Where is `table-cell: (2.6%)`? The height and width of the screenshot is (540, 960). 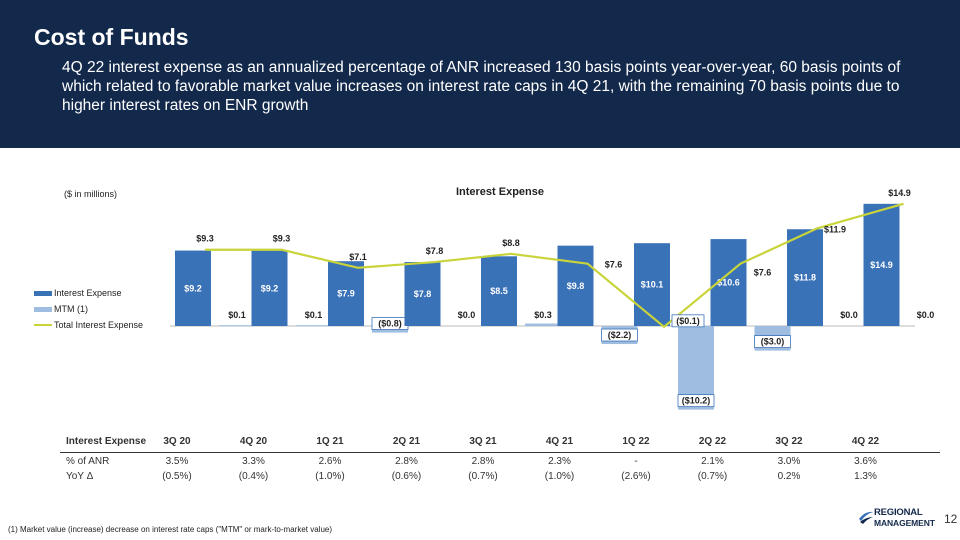 table-cell: (2.6%) is located at coordinates (636, 476).